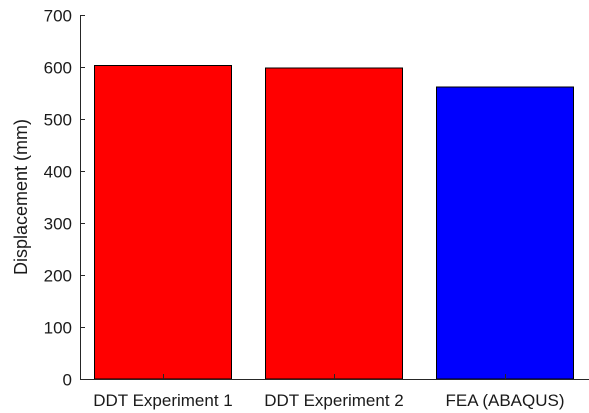  What do you see at coordinates (58, 16) in the screenshot?
I see `y-tick-label-7: 700` at bounding box center [58, 16].